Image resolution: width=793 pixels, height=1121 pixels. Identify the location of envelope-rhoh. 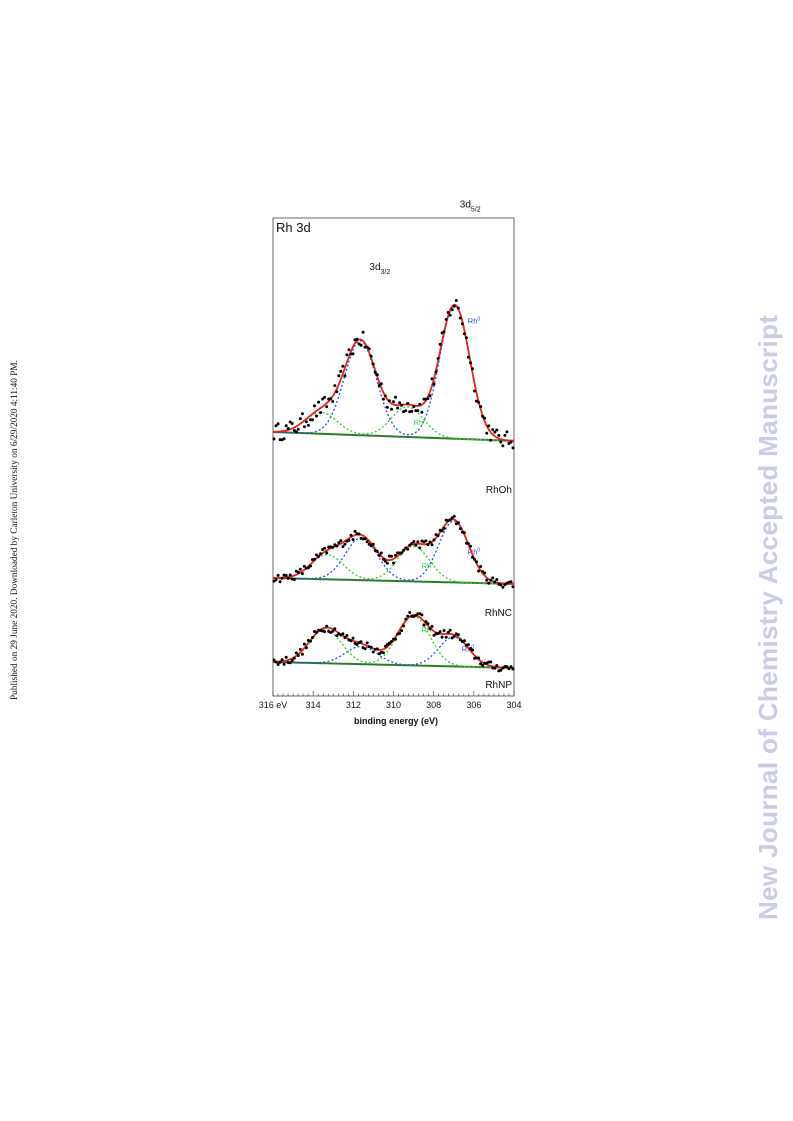
(393, 372).